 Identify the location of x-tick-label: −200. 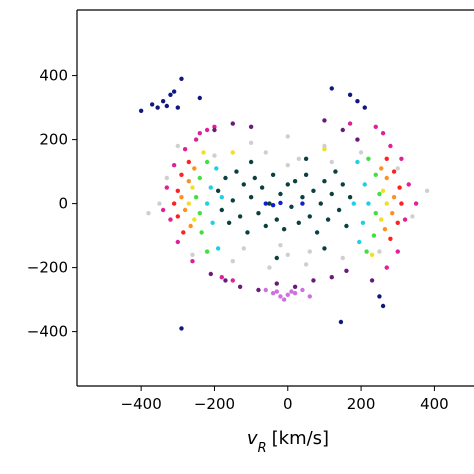
(214, 404).